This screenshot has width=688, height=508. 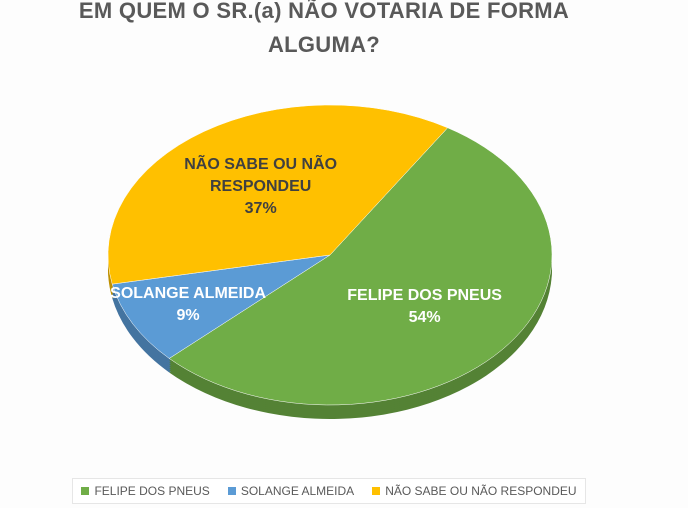 What do you see at coordinates (261, 176) in the screenshot?
I see `data-label-name: NÃO SABE OU NÃO RESPONDEU` at bounding box center [261, 176].